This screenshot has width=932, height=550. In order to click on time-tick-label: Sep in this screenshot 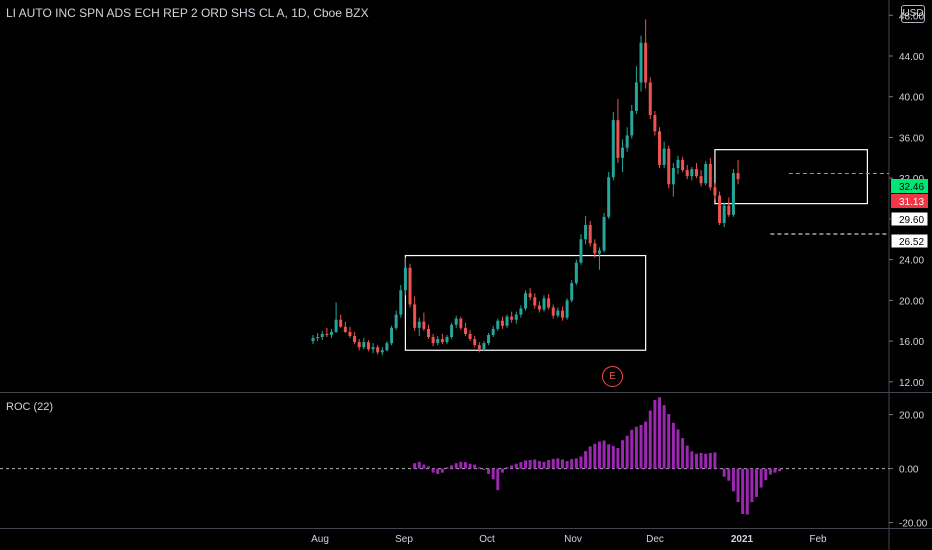, I will do `click(404, 539)`.